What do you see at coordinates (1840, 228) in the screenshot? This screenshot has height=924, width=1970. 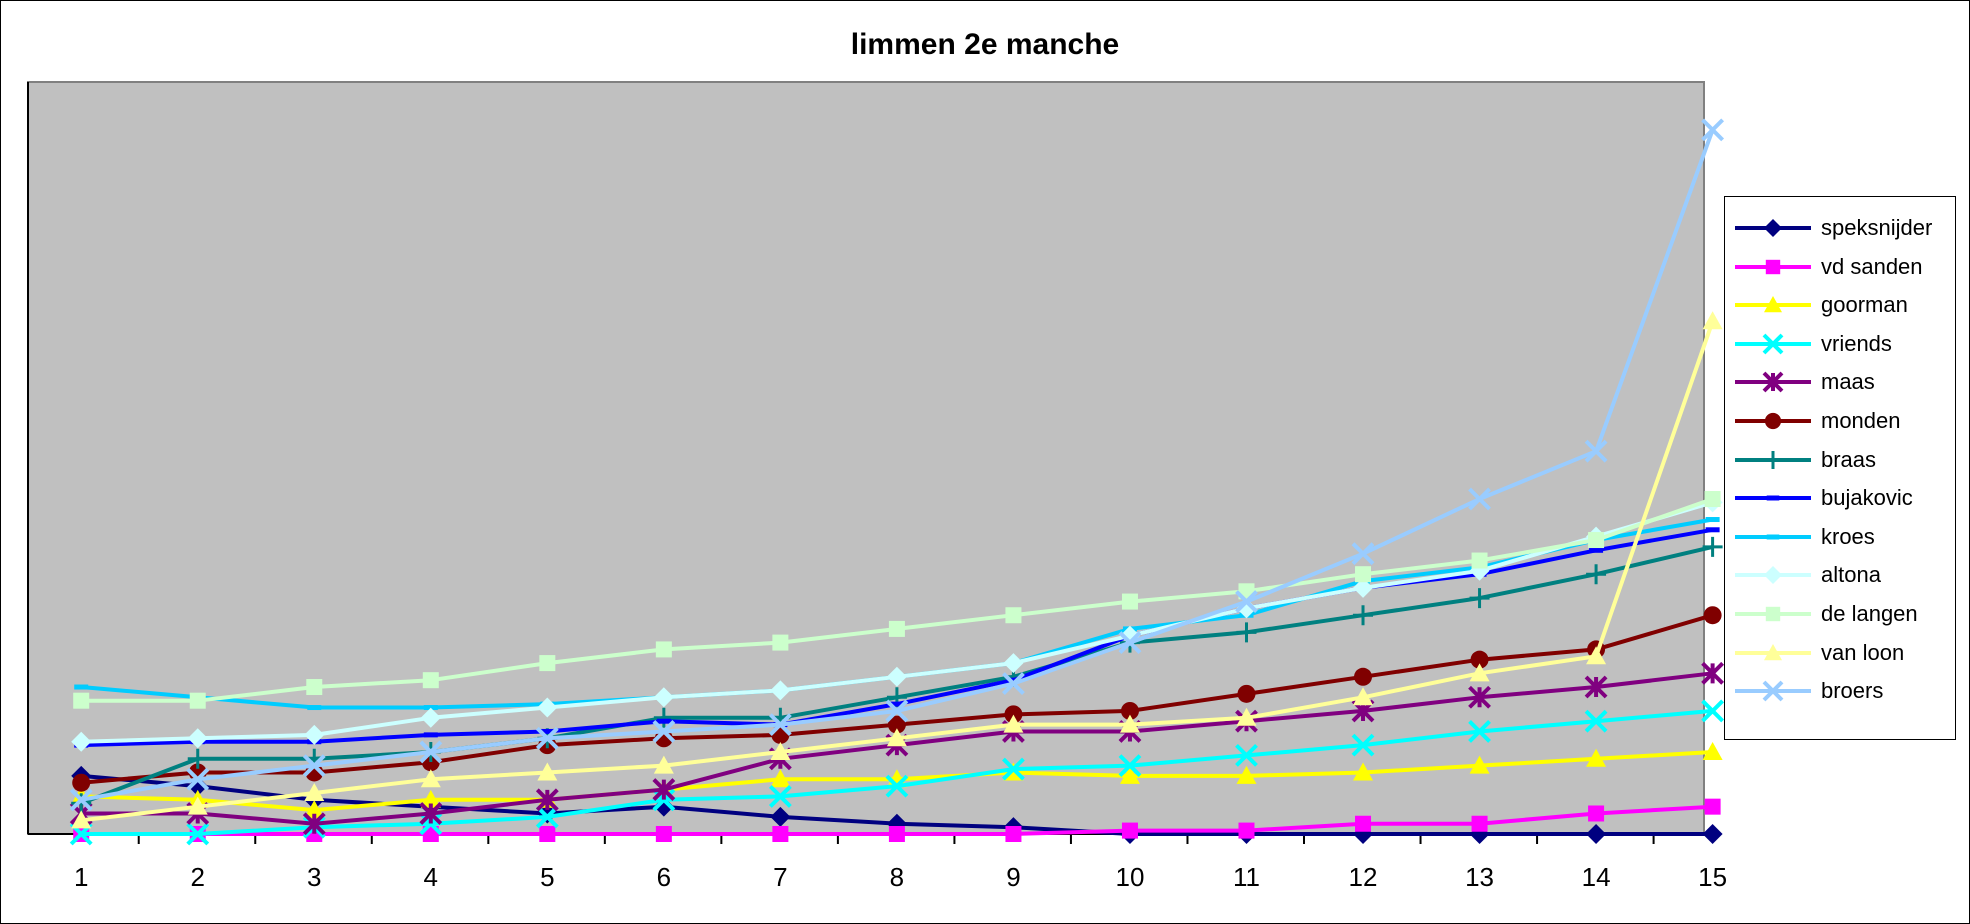 I see `legend-item: speksnijder` at bounding box center [1840, 228].